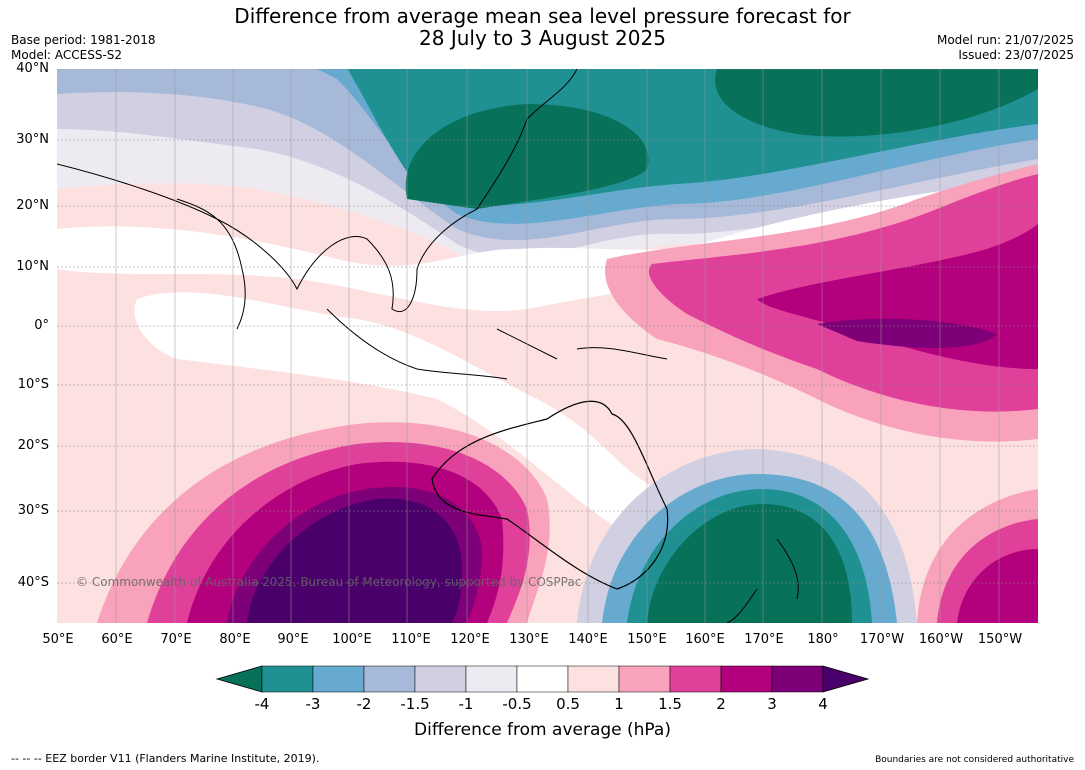  What do you see at coordinates (262, 704) in the screenshot?
I see `colorbar-tick: -4` at bounding box center [262, 704].